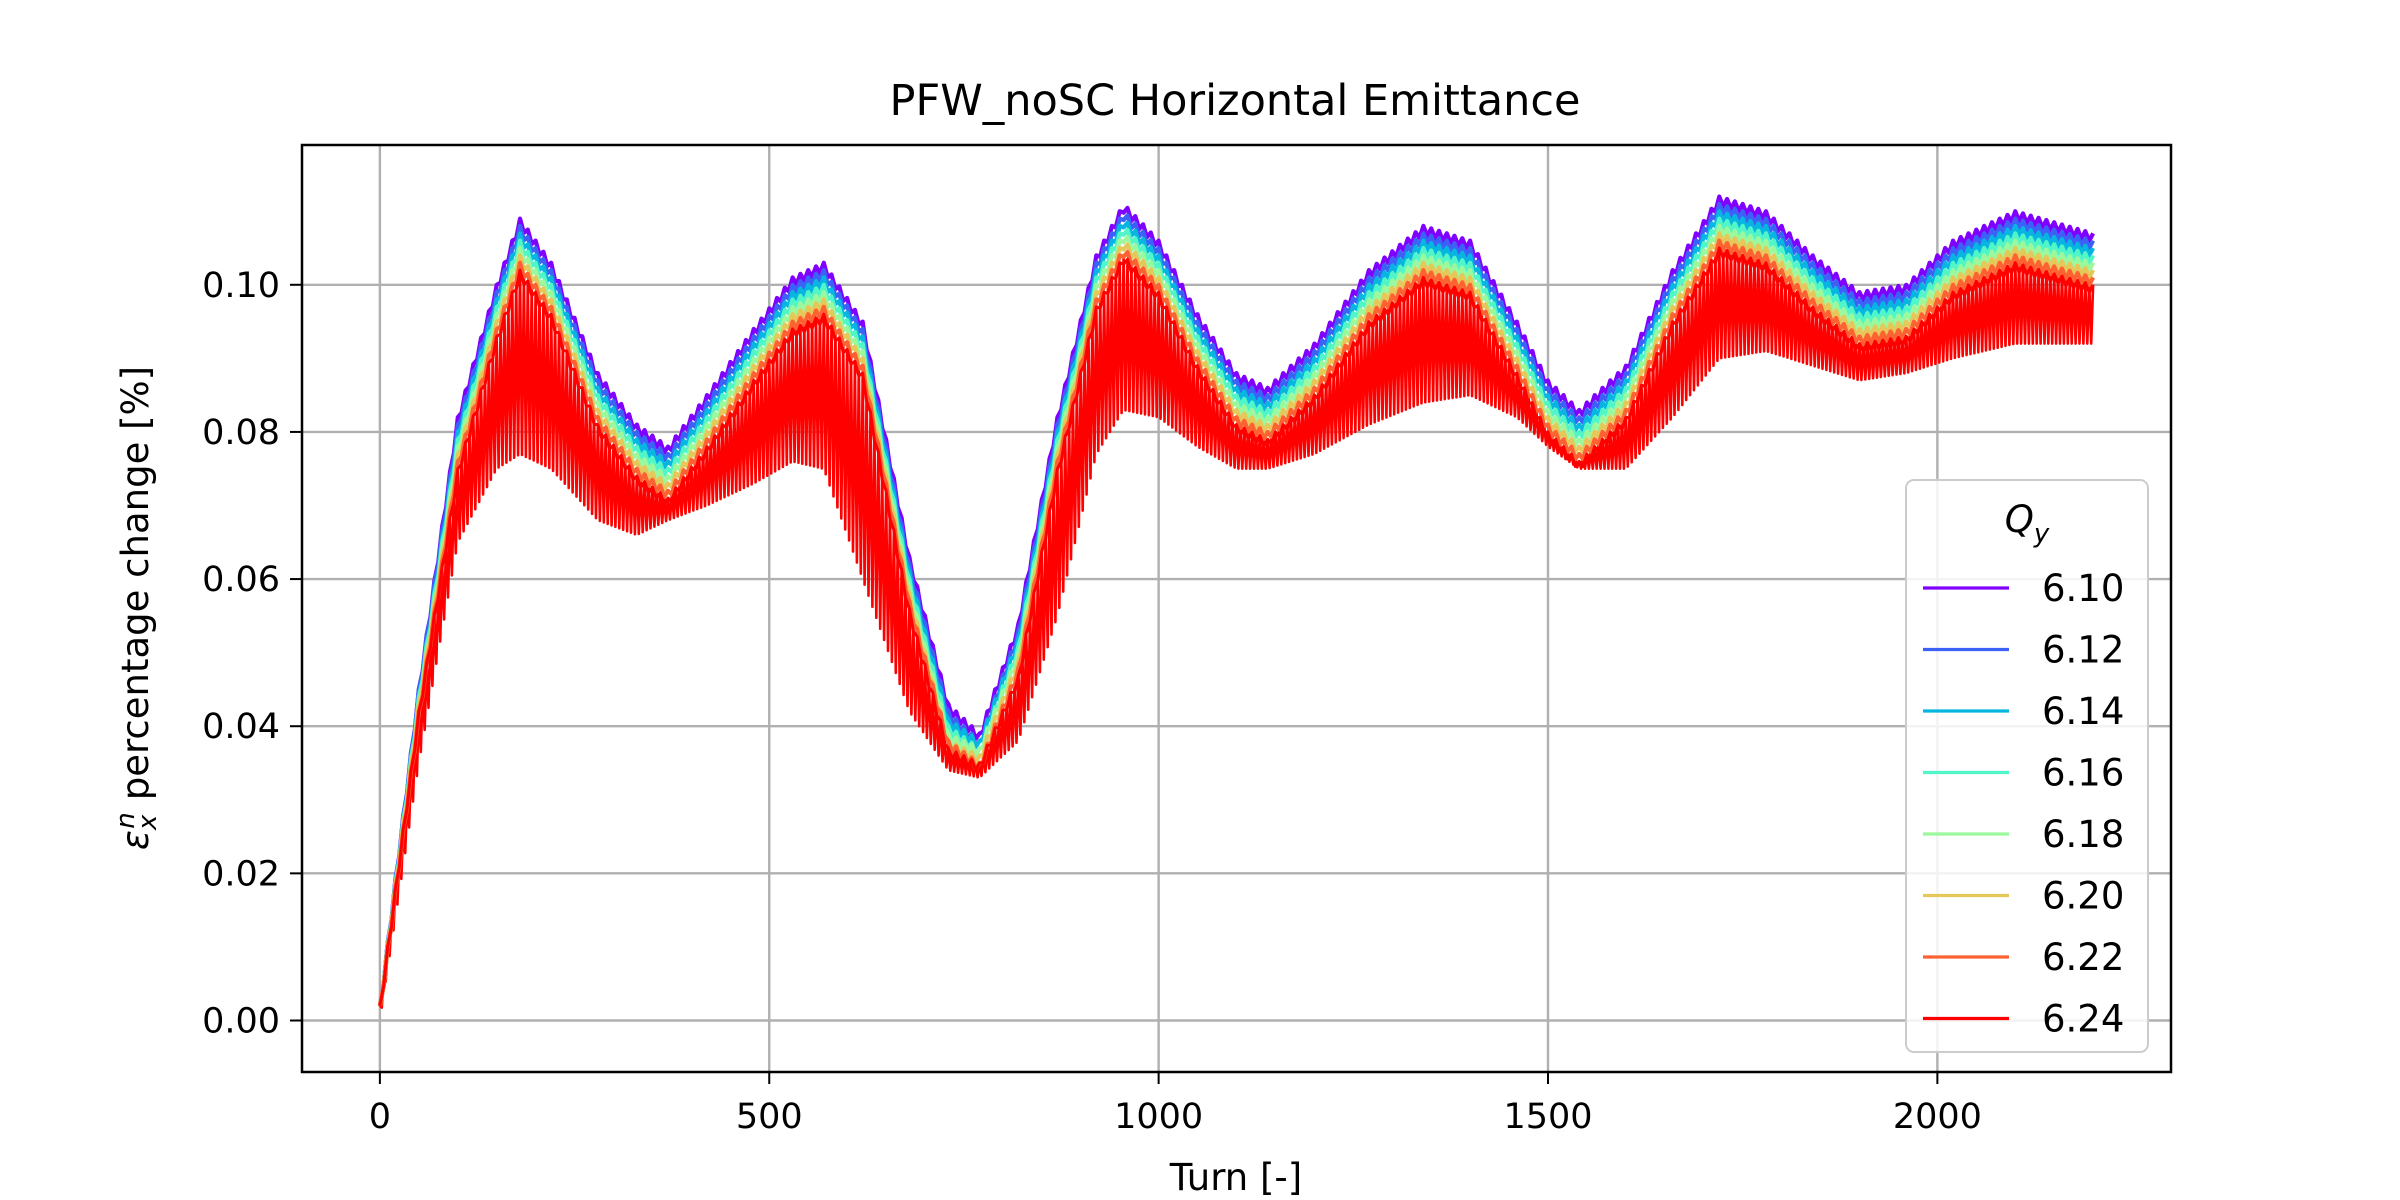 The width and height of the screenshot is (2400, 1200). Describe the element at coordinates (2083, 650) in the screenshot. I see `legend-label: 6.12` at that location.